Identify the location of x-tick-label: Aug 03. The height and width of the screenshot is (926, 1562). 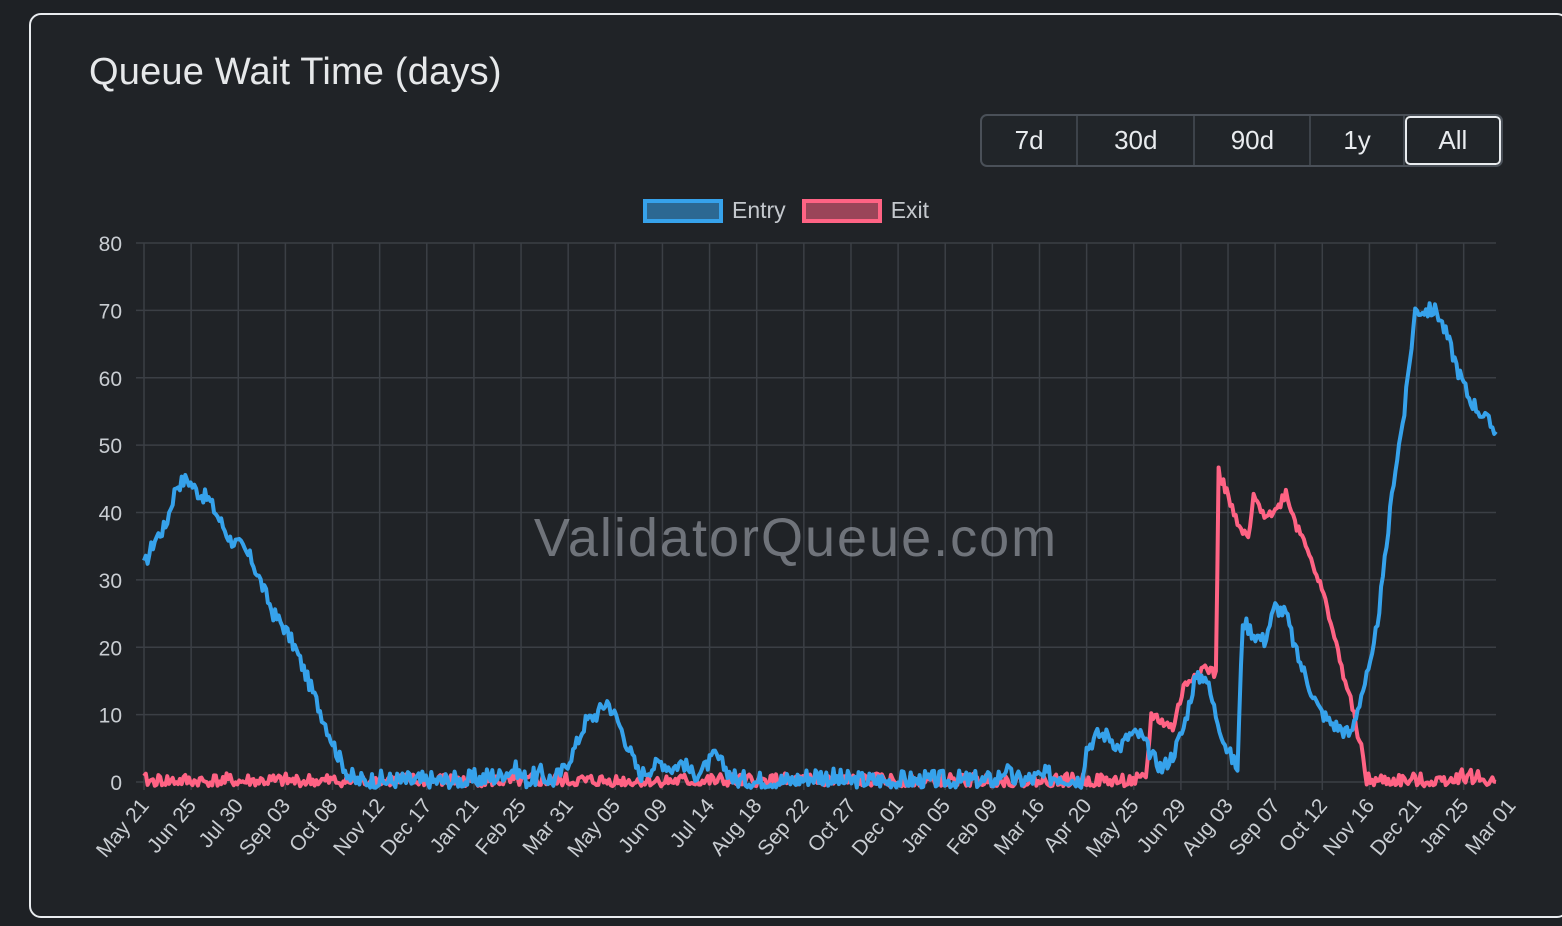
(1207, 827).